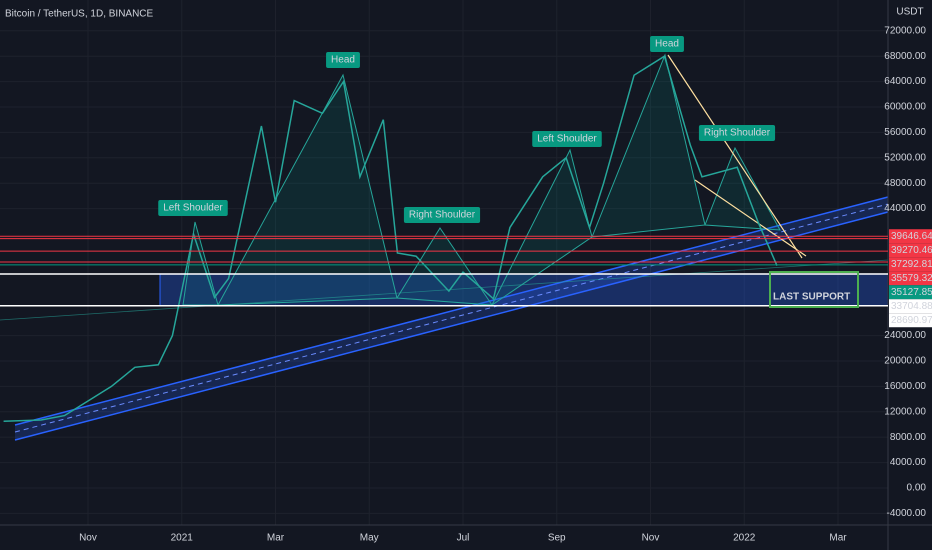  What do you see at coordinates (917, 488) in the screenshot?
I see `y-tick-label: 0.00` at bounding box center [917, 488].